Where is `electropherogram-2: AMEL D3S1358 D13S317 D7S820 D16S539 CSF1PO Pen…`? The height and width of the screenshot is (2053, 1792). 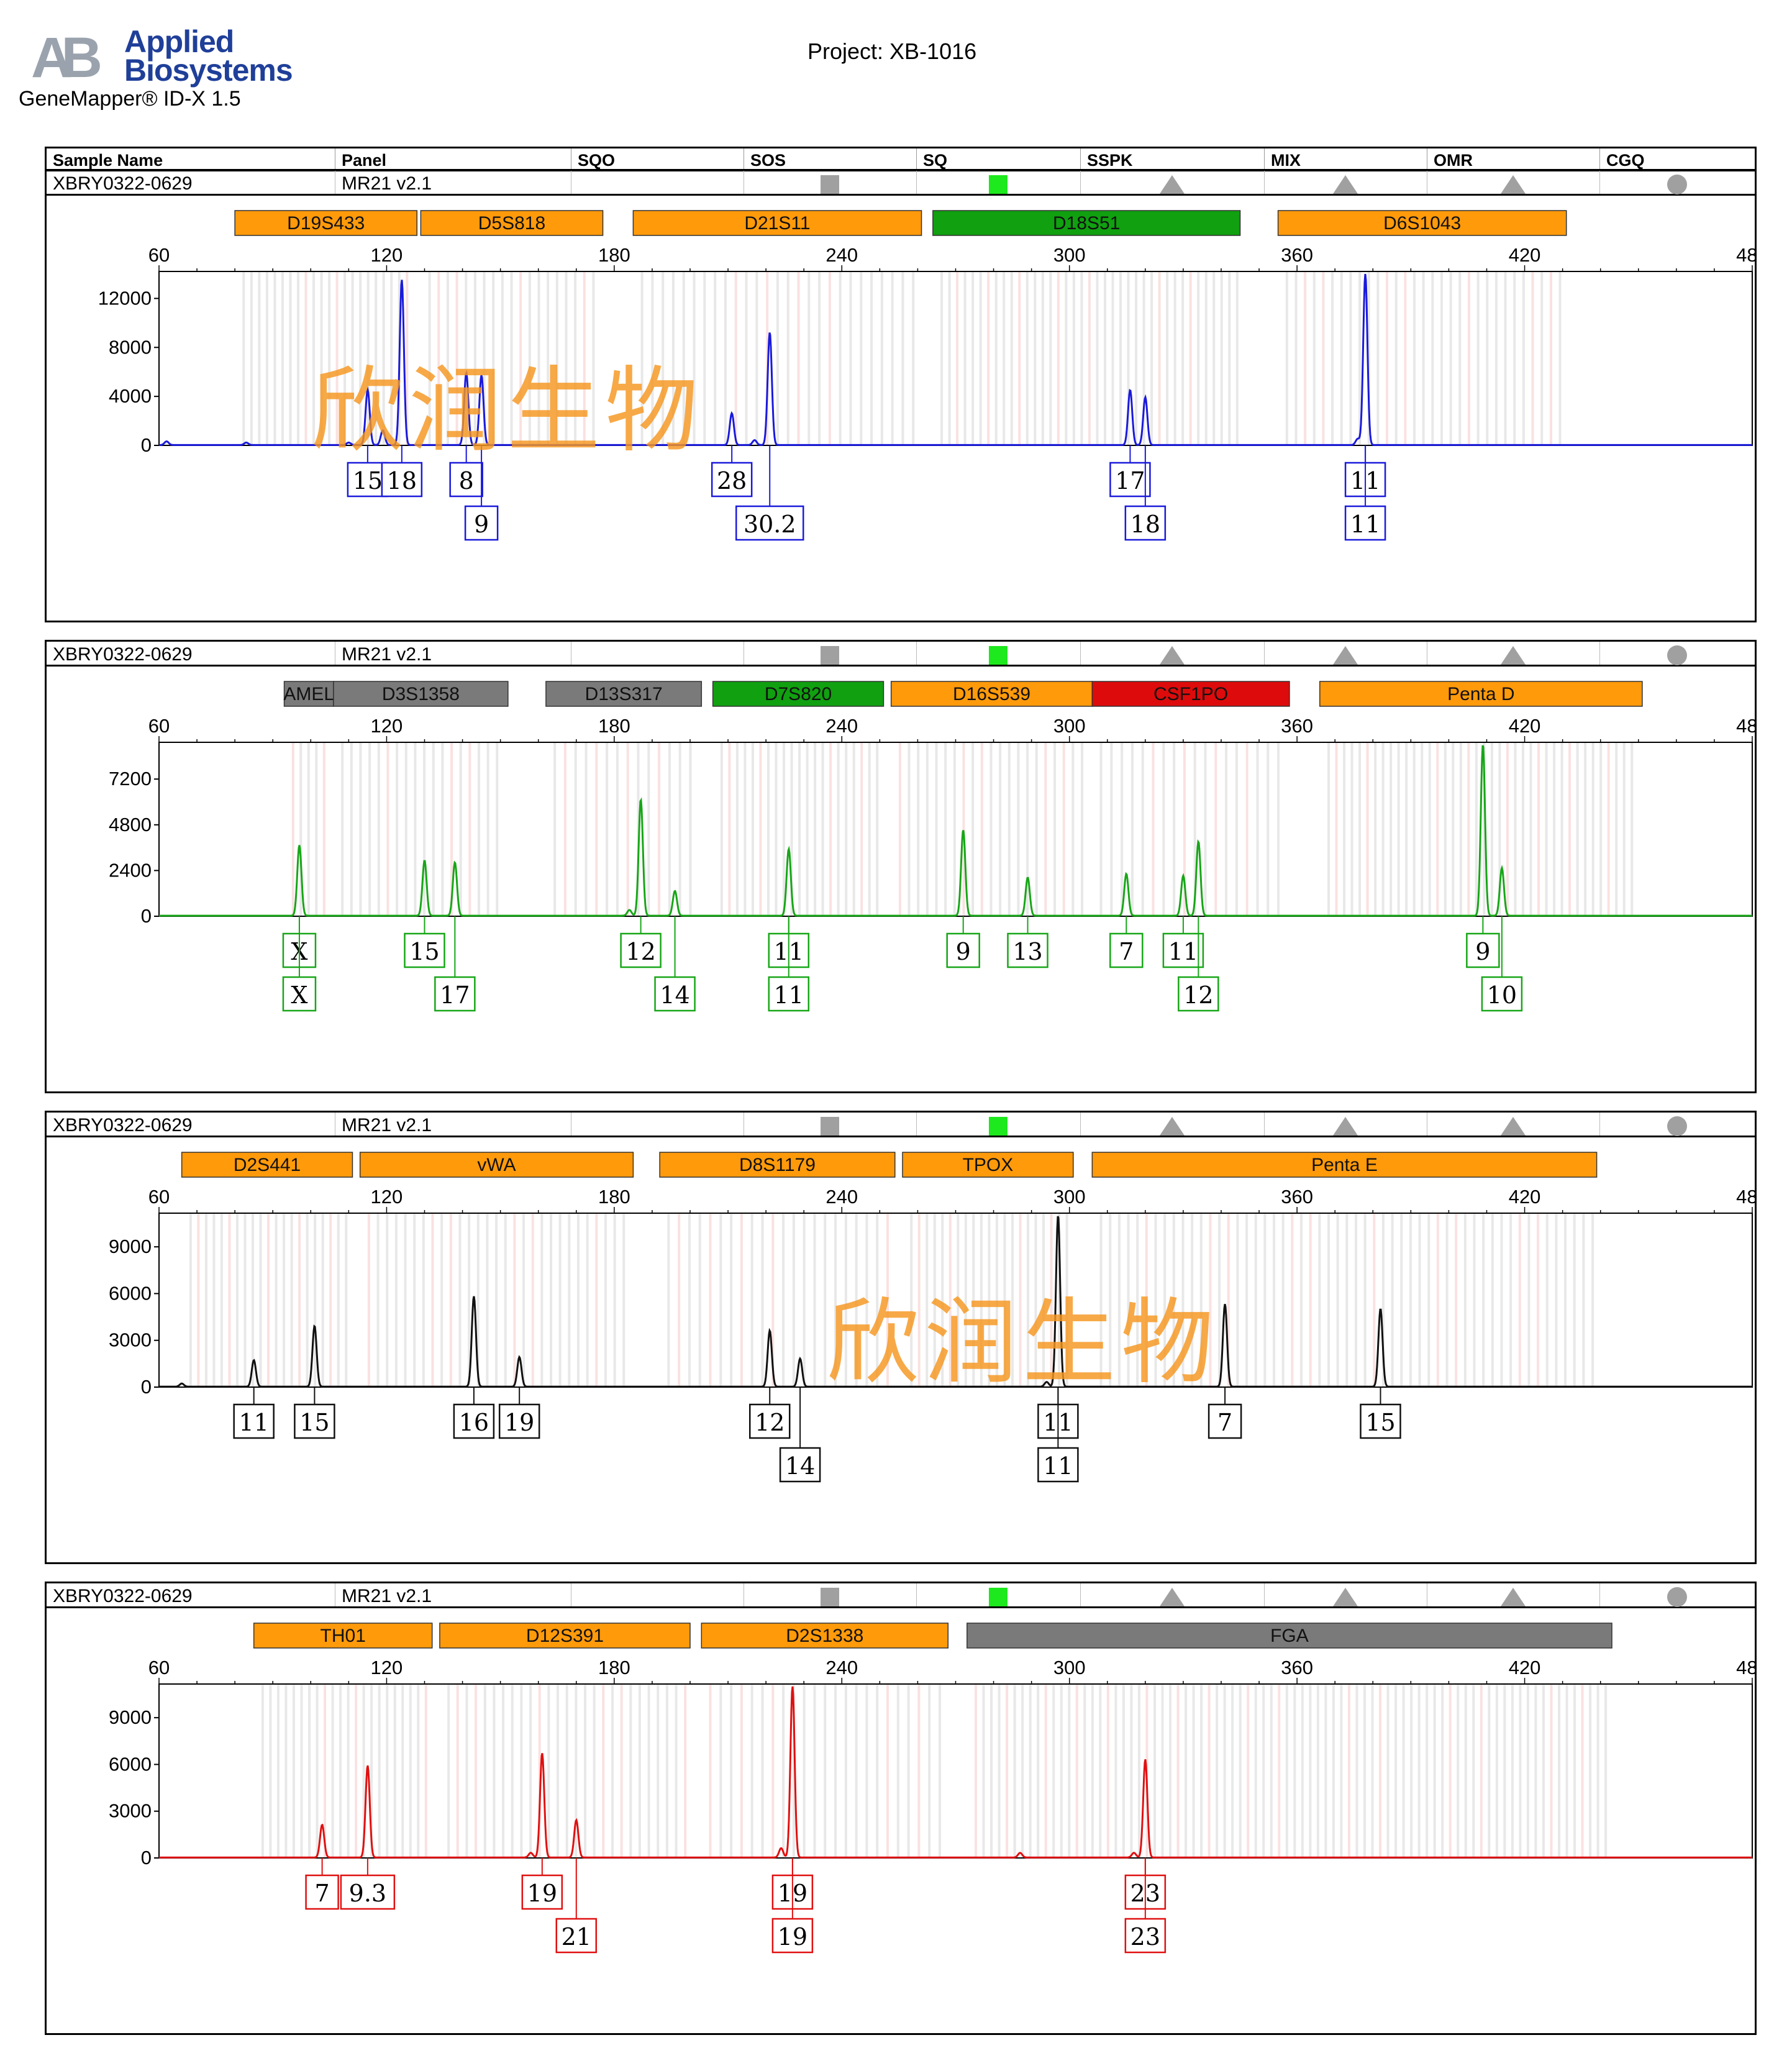
electropherogram-2: AMEL D3S1358 D13S317 D7S820 D16S539 CSF1PO Pen… is located at coordinates (932, 846).